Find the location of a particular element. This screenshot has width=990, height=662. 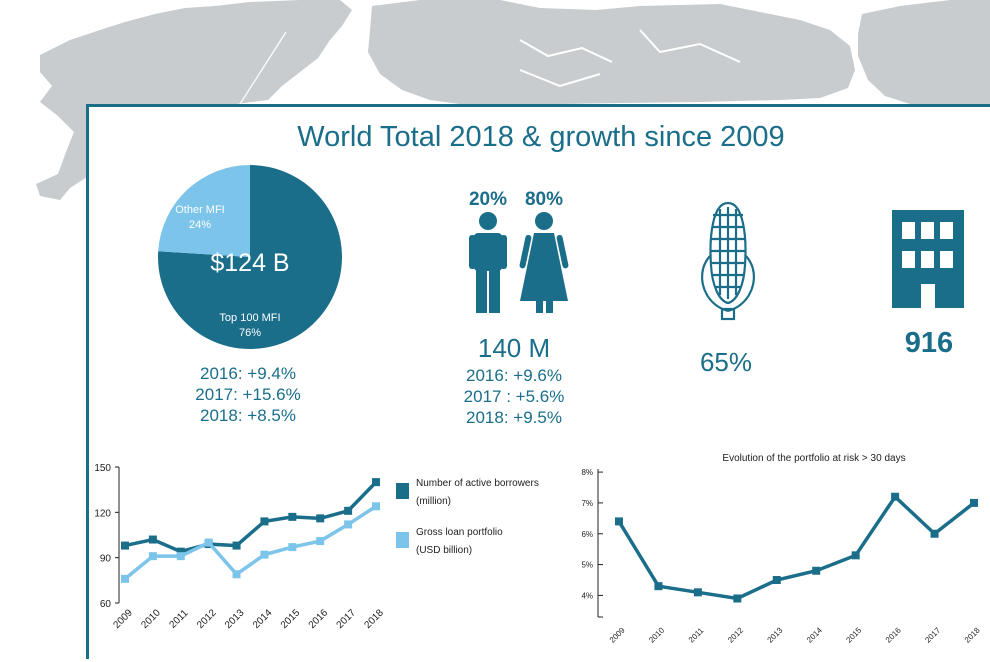

portfolio-growth-2016: 2016: +9.4% is located at coordinates (248, 373).